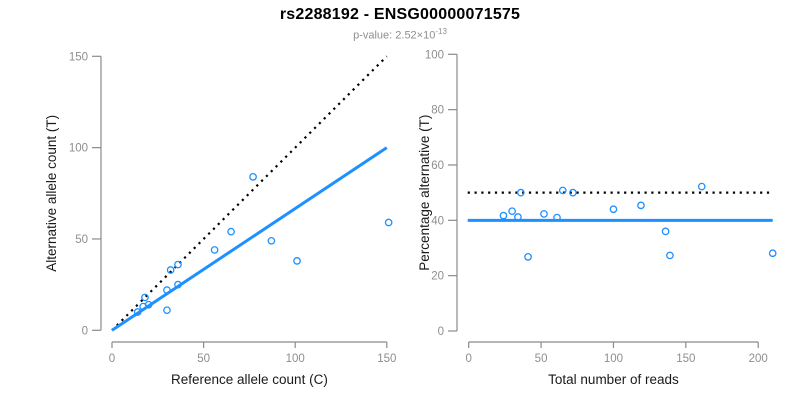 The width and height of the screenshot is (800, 400). I want to click on x-axis-title: Total number of reads, so click(613, 379).